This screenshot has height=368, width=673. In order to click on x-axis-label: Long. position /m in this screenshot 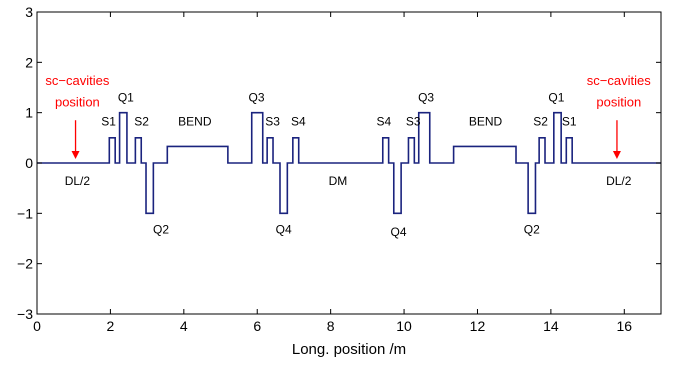, I will do `click(349, 349)`.